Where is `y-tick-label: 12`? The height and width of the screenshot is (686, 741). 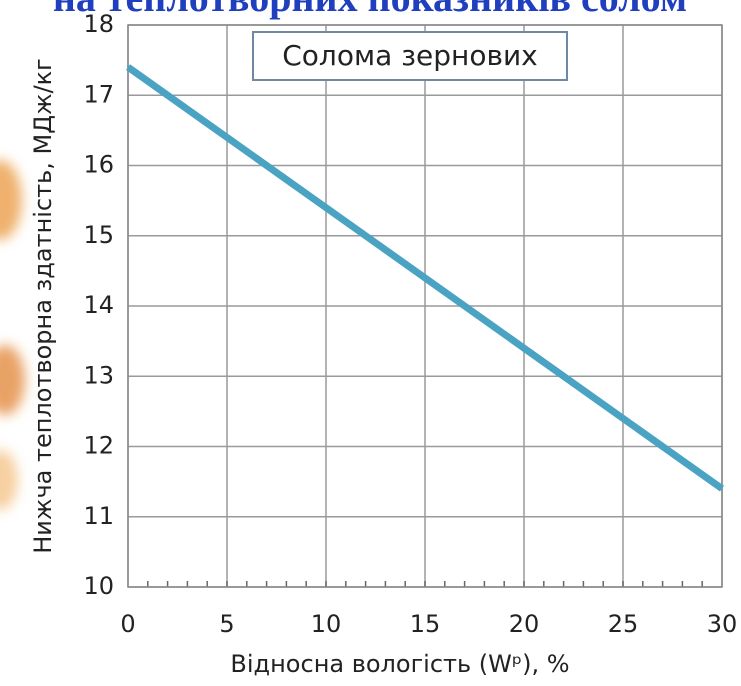
y-tick-label: 12 is located at coordinates (98, 446).